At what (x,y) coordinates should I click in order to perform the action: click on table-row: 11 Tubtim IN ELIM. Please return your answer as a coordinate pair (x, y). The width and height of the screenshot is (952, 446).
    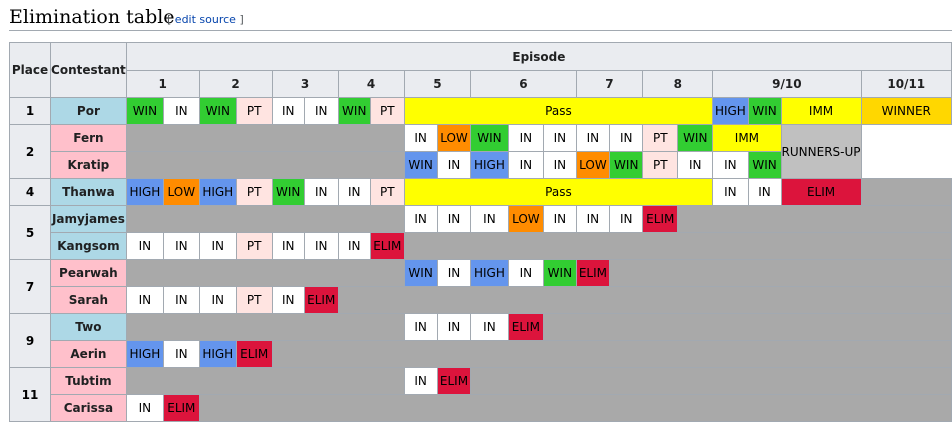
    Looking at the image, I should click on (480, 394).